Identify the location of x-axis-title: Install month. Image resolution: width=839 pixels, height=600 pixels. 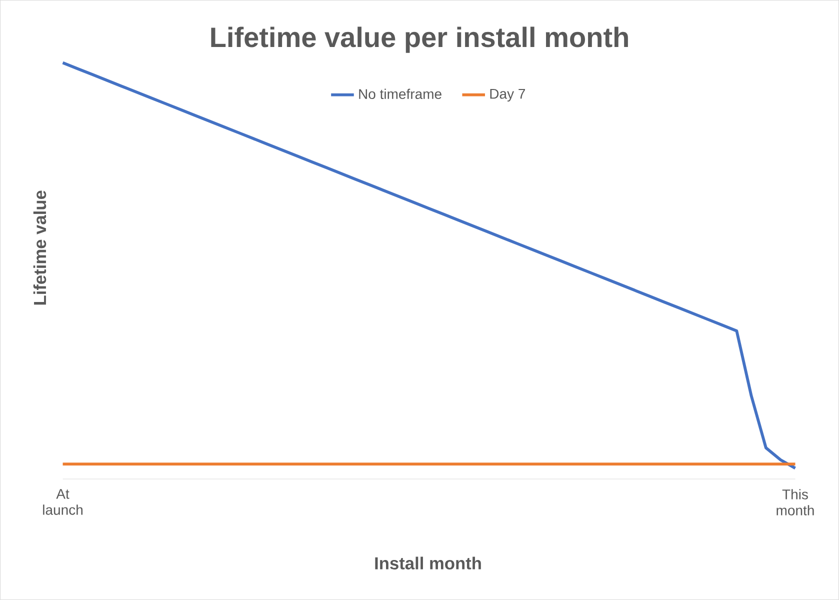
(428, 563).